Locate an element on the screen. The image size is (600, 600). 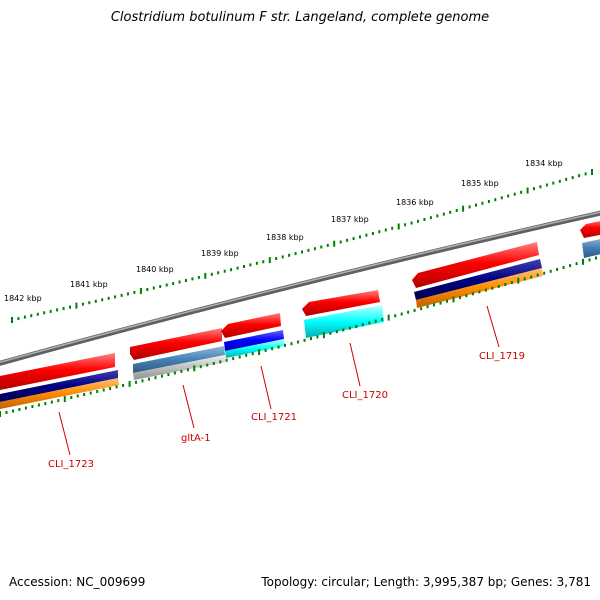
scale-label: 1837 kbp is located at coordinates (350, 219).